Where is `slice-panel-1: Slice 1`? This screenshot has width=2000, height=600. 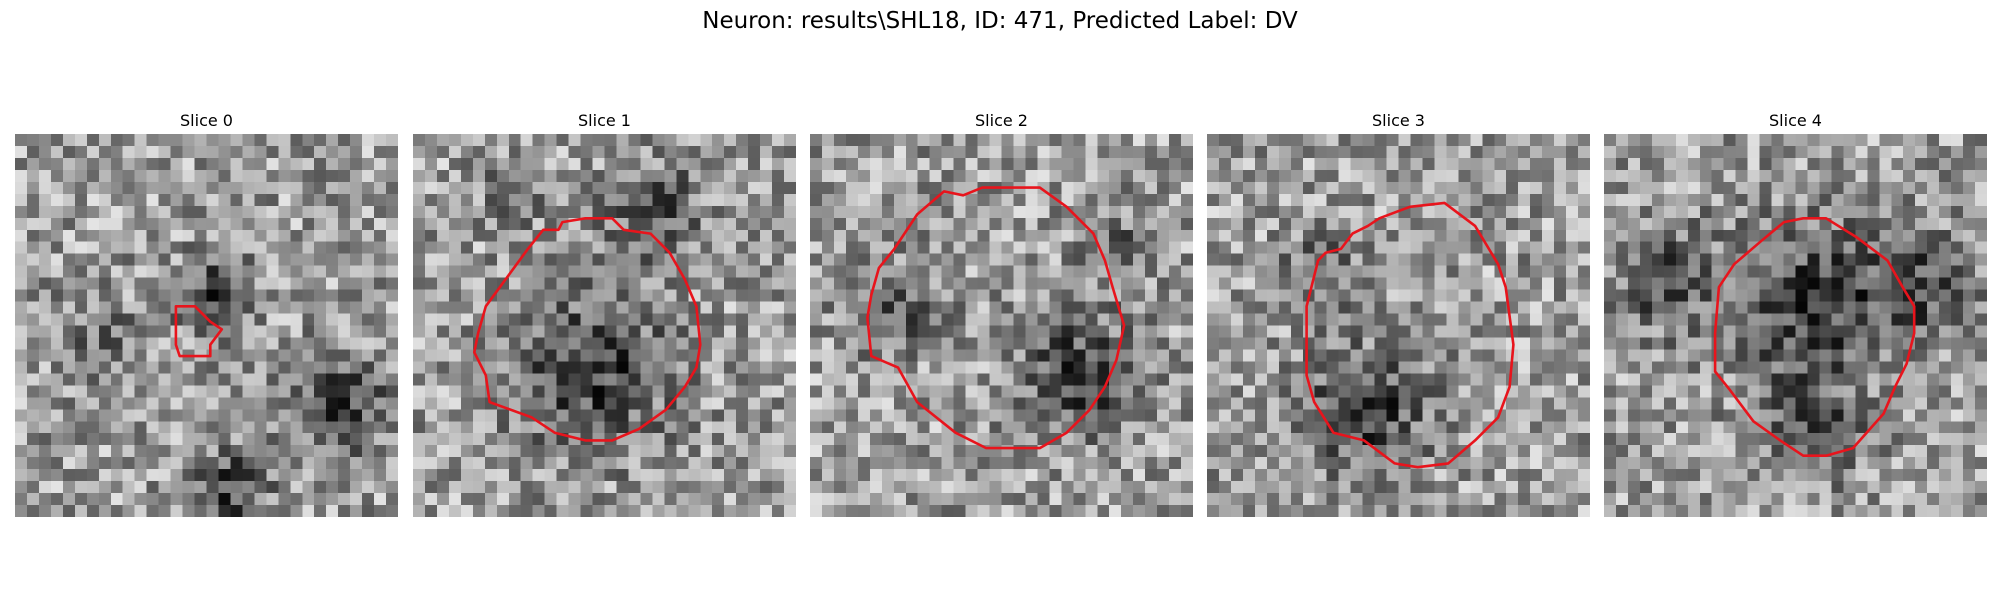 slice-panel-1: Slice 1 is located at coordinates (604, 313).